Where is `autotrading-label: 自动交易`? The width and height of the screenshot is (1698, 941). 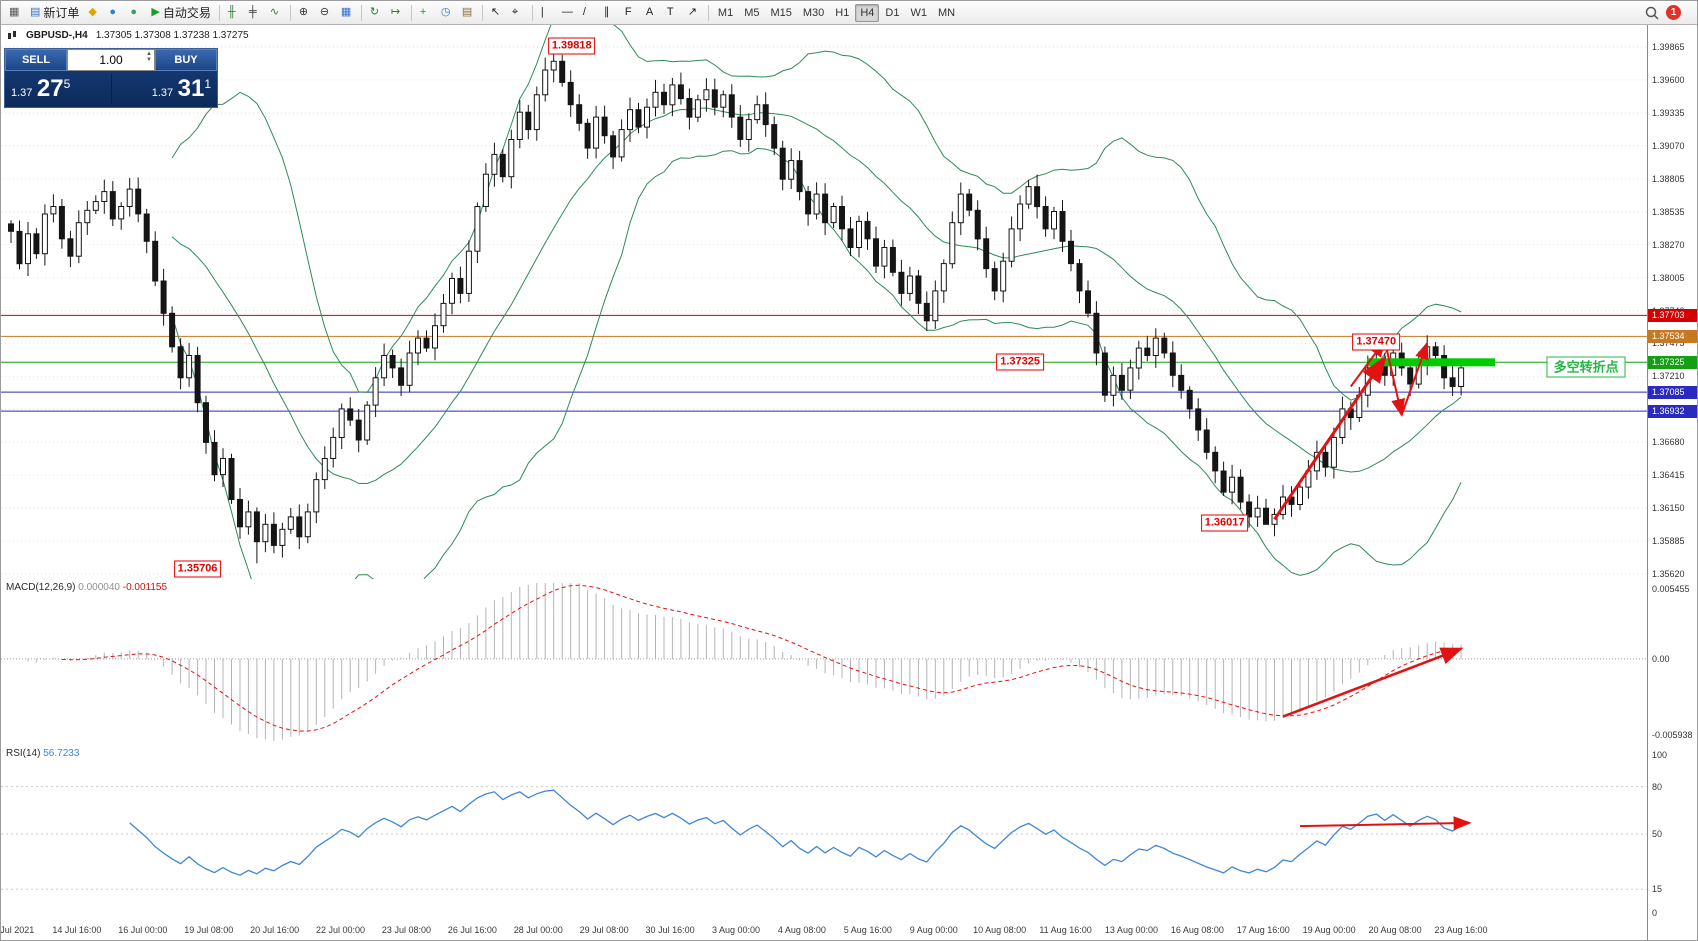 autotrading-label: 自动交易 is located at coordinates (186, 13).